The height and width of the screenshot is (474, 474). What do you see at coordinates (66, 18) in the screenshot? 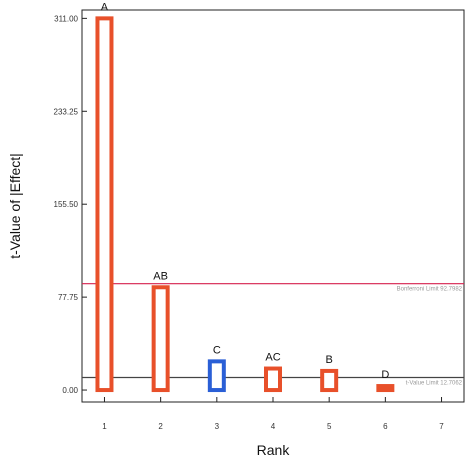
I see `y-tick-label: 311.00` at bounding box center [66, 18].